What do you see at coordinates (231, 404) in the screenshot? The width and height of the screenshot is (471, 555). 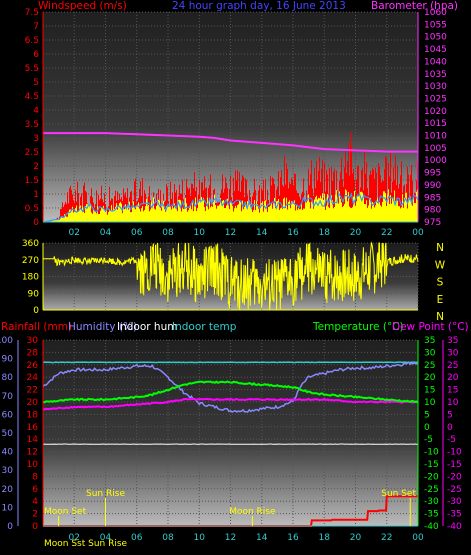 I see `dew-point-line` at bounding box center [231, 404].